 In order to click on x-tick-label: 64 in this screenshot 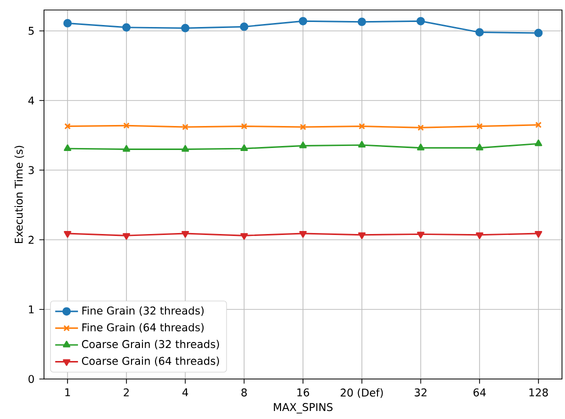, I will do `click(480, 392)`.